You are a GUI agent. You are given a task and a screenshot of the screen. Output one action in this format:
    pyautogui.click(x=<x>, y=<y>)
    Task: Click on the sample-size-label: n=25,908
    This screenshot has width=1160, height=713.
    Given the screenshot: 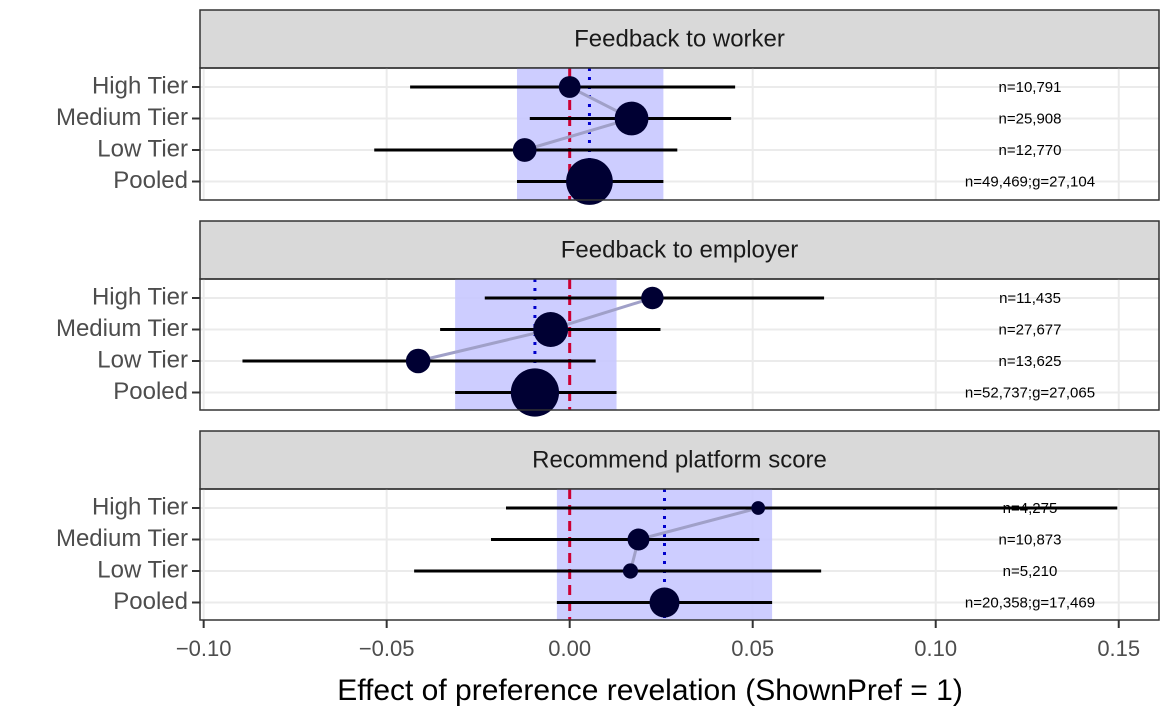 What is the action you would take?
    pyautogui.click(x=1030, y=118)
    